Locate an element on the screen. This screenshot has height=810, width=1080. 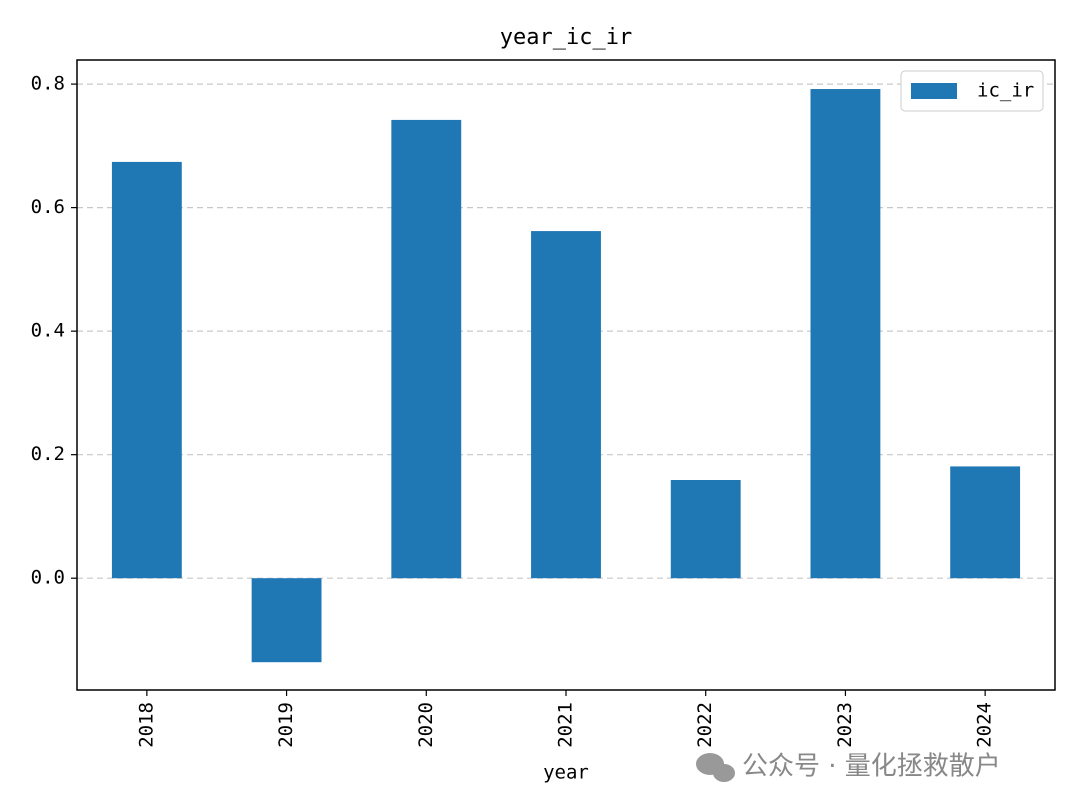
y-tick-label: 0.6 is located at coordinates (48, 207).